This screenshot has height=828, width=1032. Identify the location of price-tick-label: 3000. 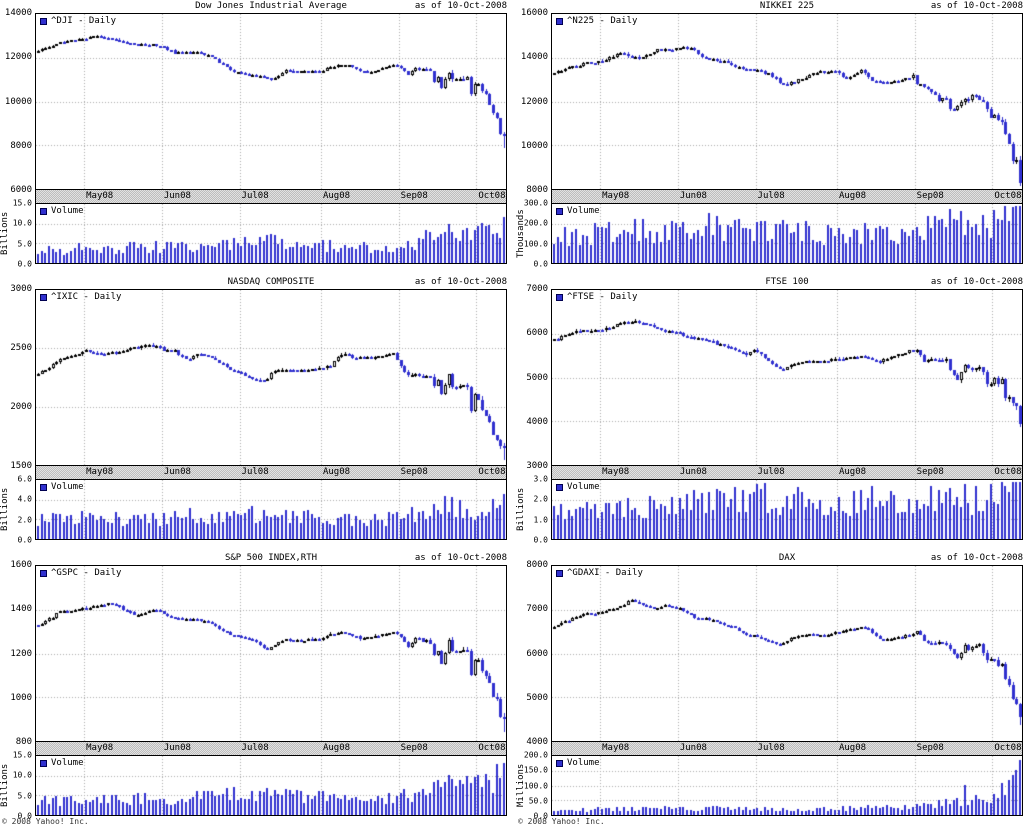
(21, 289).